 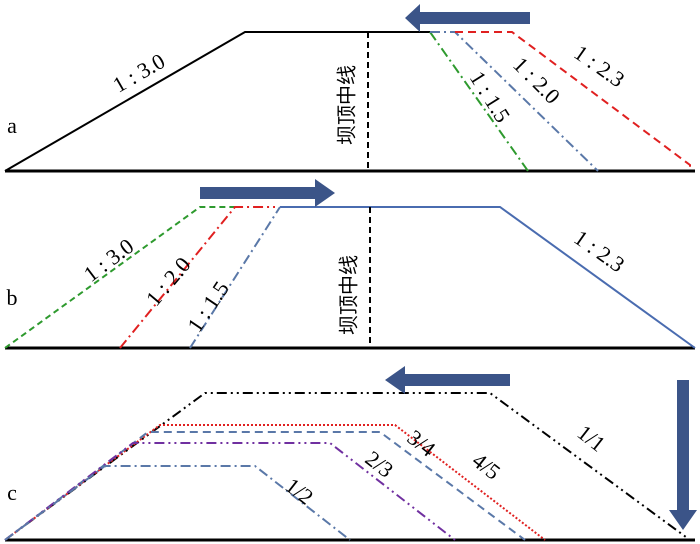 I want to click on slope-label: 2/3, so click(x=380, y=464).